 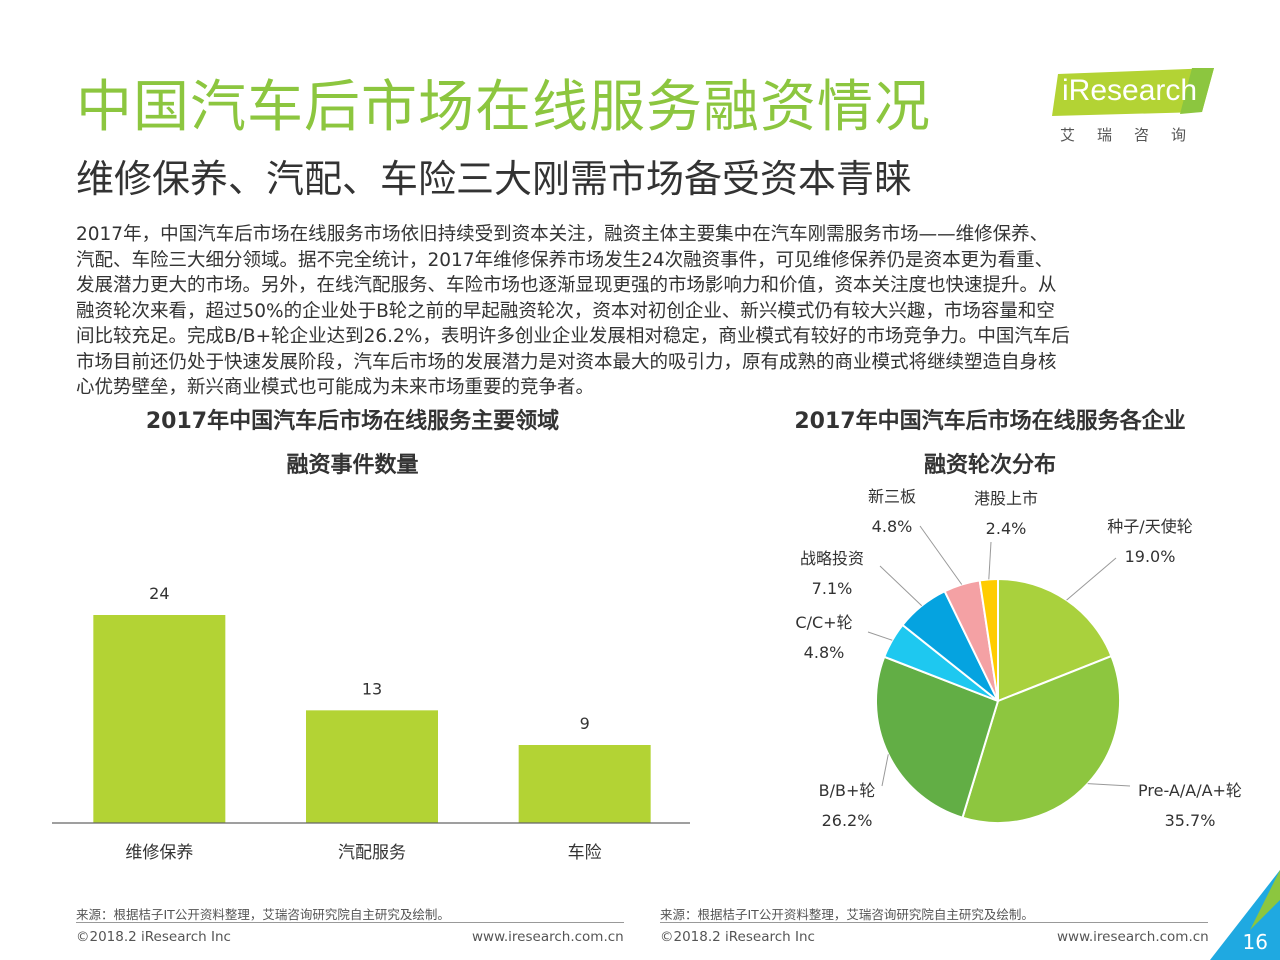 What do you see at coordinates (832, 588) in the screenshot?
I see `pie-slice-value: 7.1%` at bounding box center [832, 588].